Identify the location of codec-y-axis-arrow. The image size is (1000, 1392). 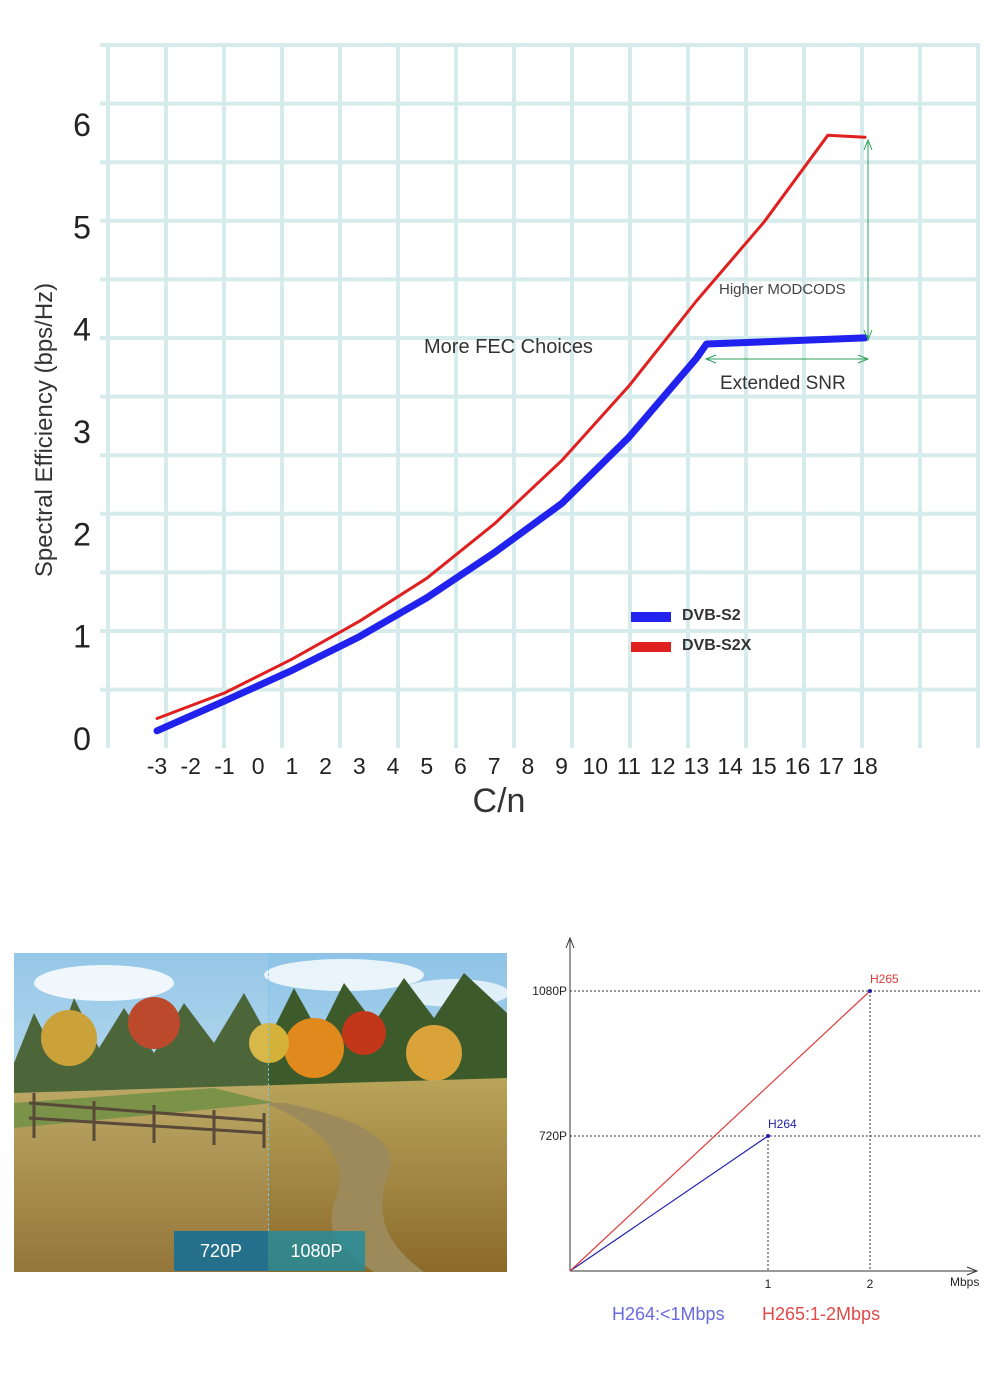
(570, 942).